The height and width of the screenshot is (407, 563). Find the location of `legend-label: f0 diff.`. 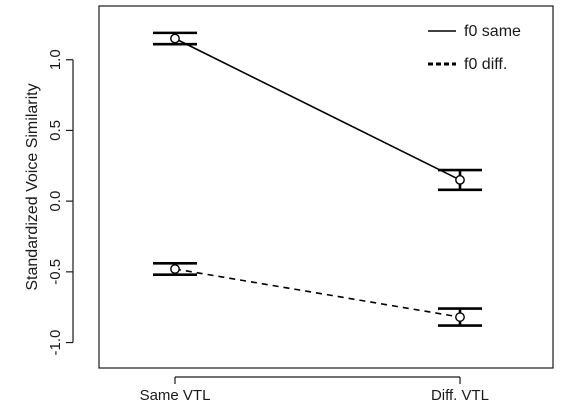

legend-label: f0 diff. is located at coordinates (485, 64).